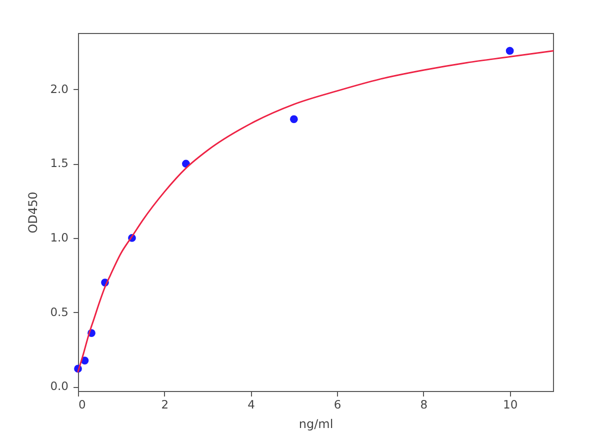  What do you see at coordinates (251, 405) in the screenshot?
I see `x-tick-label: 4` at bounding box center [251, 405].